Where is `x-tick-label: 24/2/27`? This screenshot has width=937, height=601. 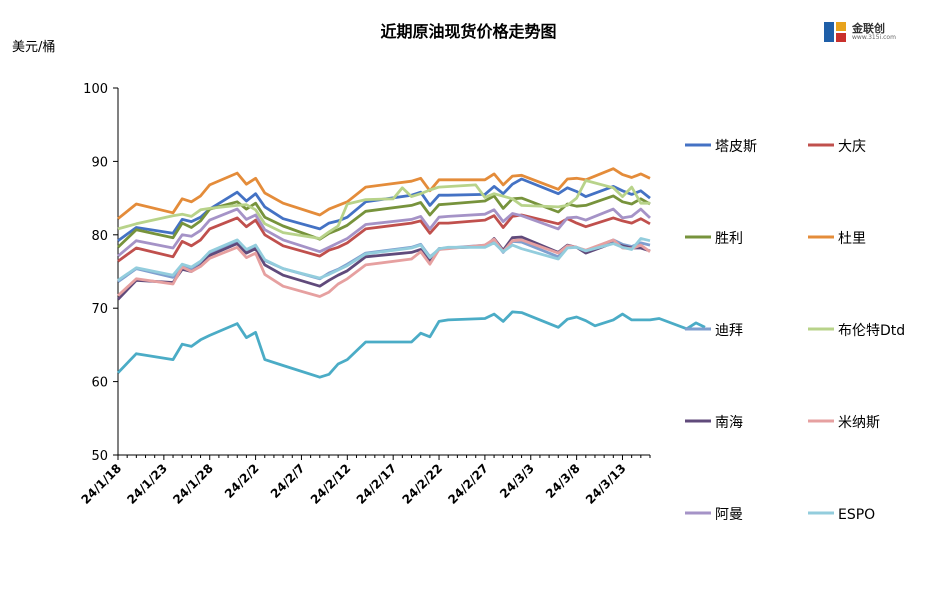
x-tick-label: 24/2/27 is located at coordinates (468, 484).